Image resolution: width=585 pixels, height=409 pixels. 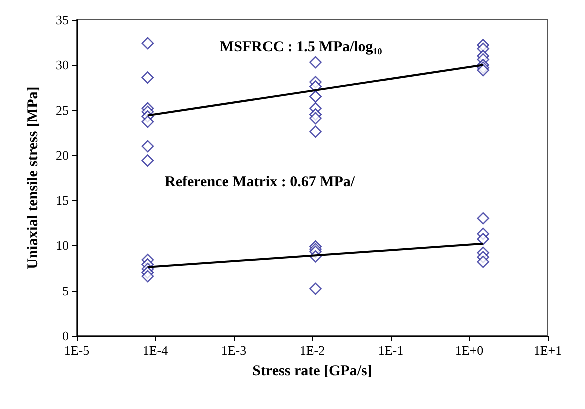 I want to click on y-tick-label: 10, so click(x=62, y=246).